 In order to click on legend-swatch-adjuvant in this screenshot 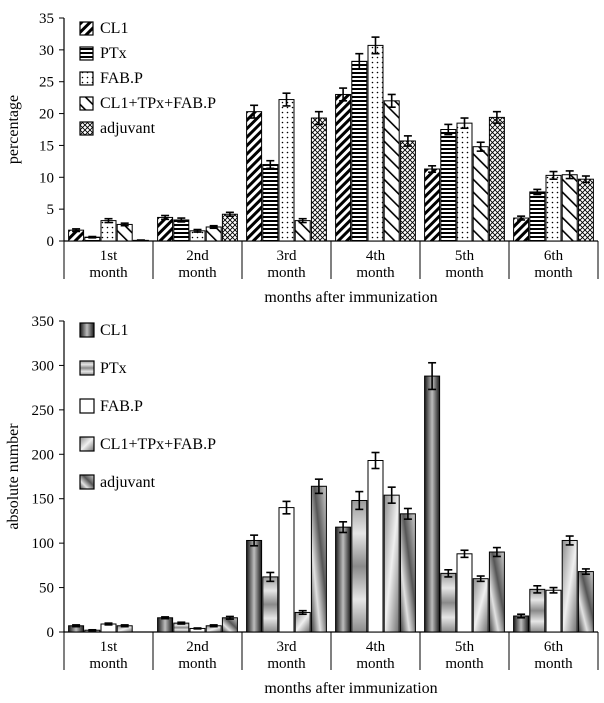, I will do `click(86, 128)`.